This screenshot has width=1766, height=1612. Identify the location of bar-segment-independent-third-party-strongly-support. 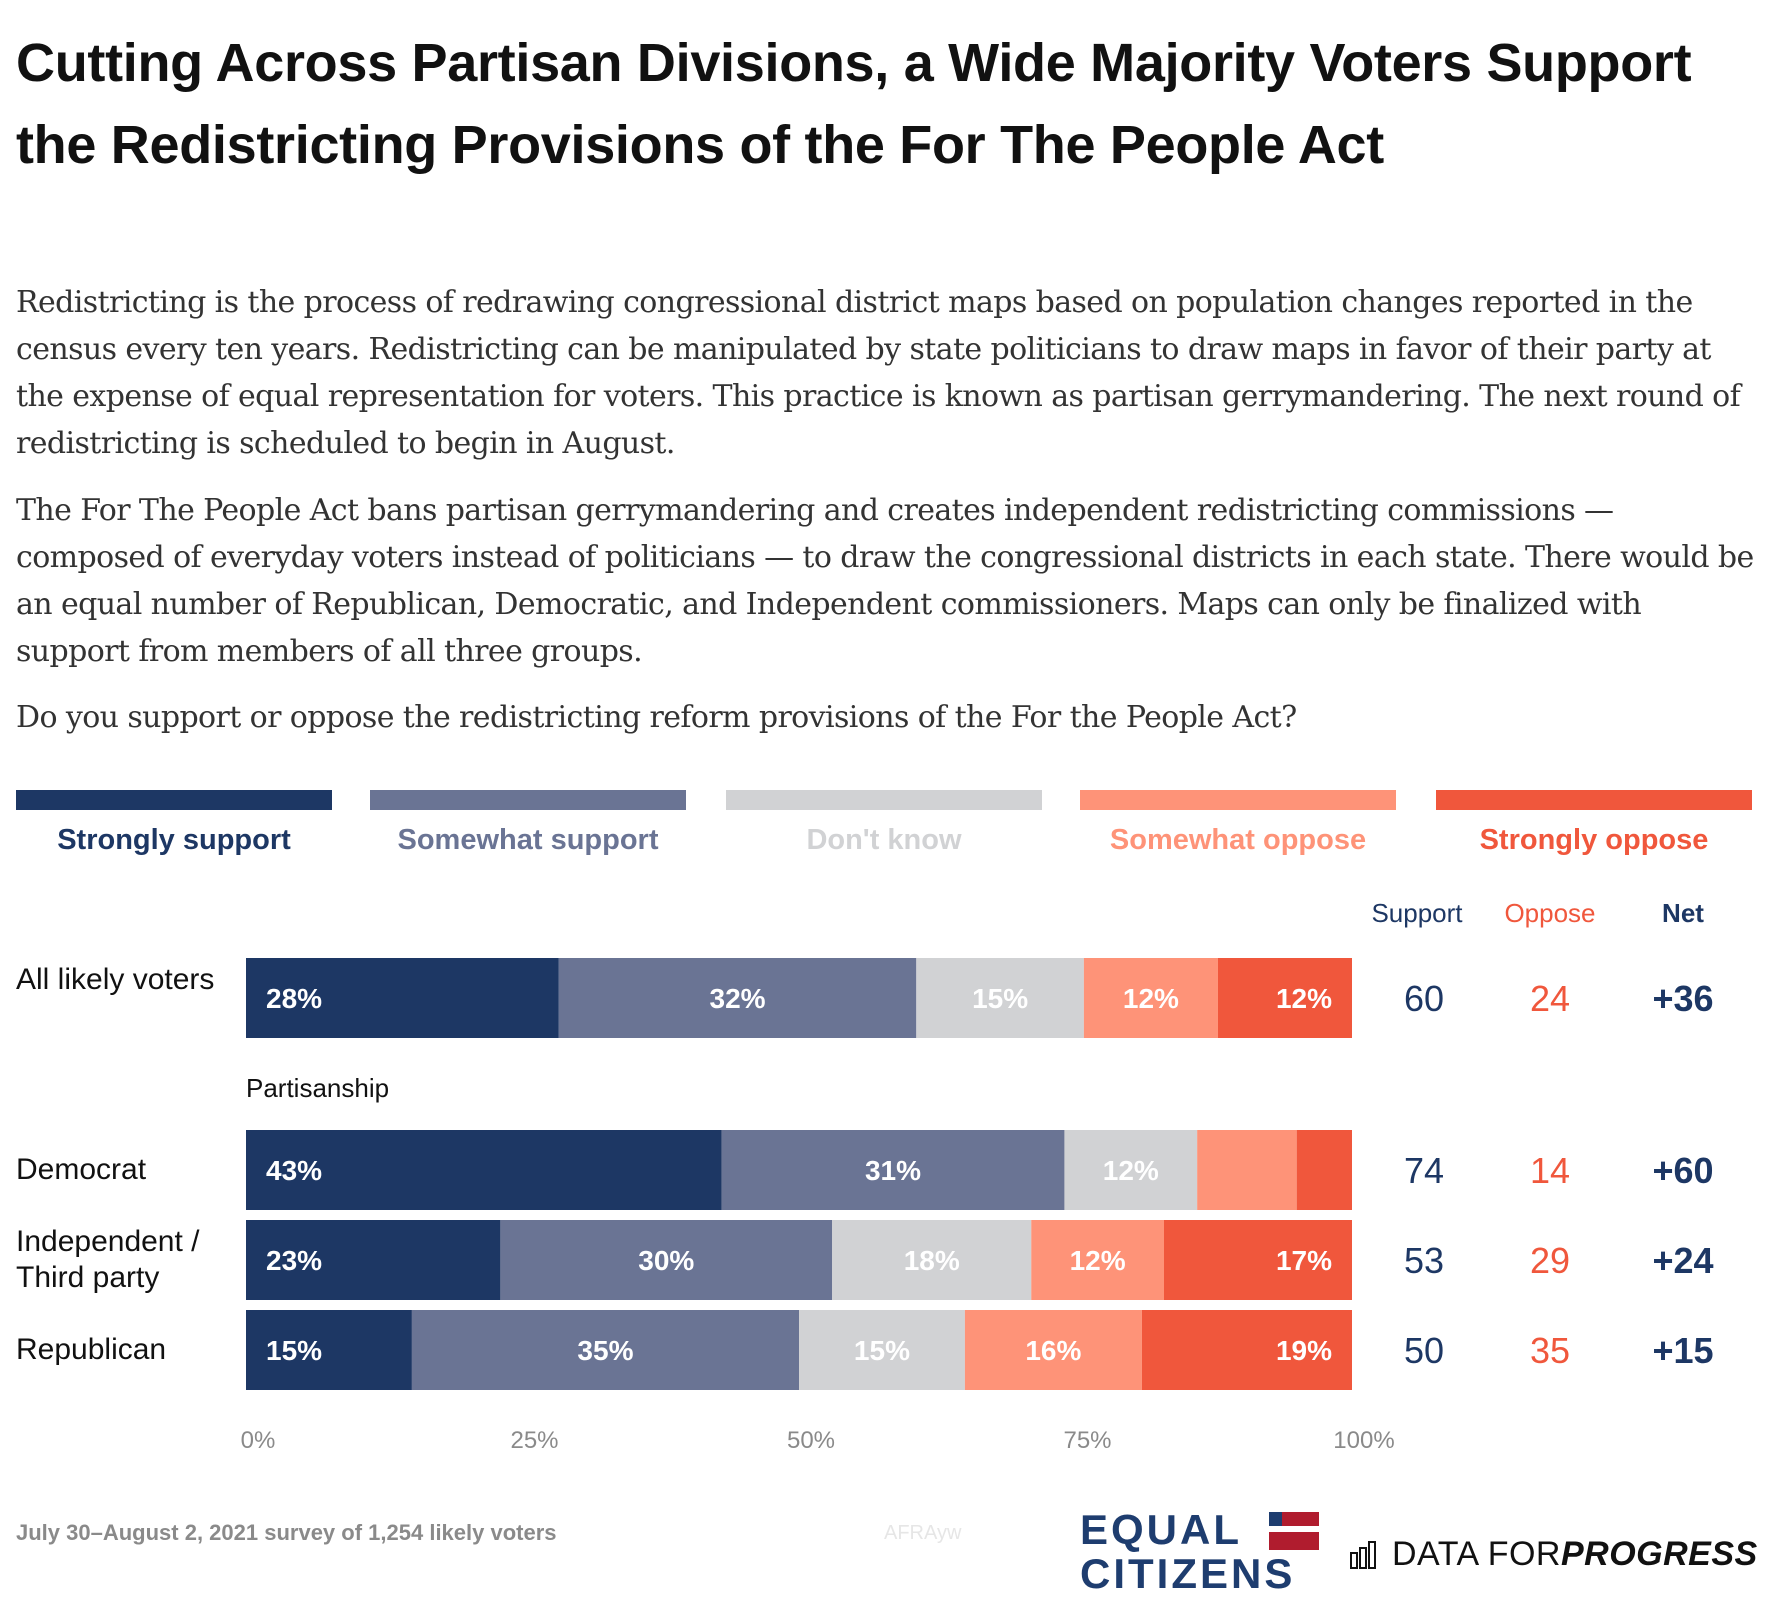
(373, 1260).